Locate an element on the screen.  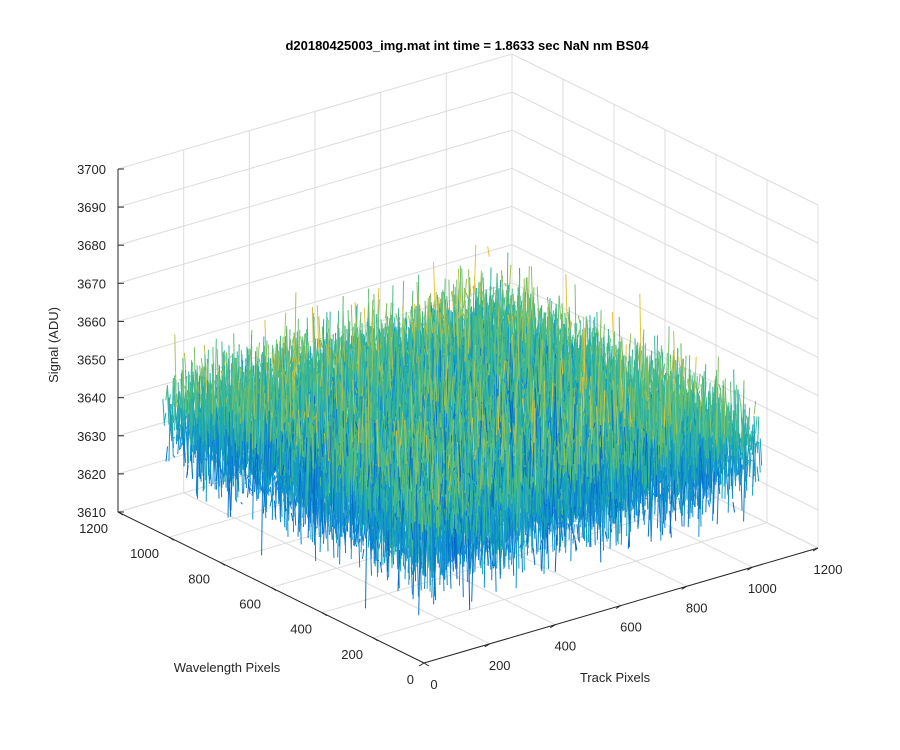
z-tick-label: 3690 is located at coordinates (91, 207).